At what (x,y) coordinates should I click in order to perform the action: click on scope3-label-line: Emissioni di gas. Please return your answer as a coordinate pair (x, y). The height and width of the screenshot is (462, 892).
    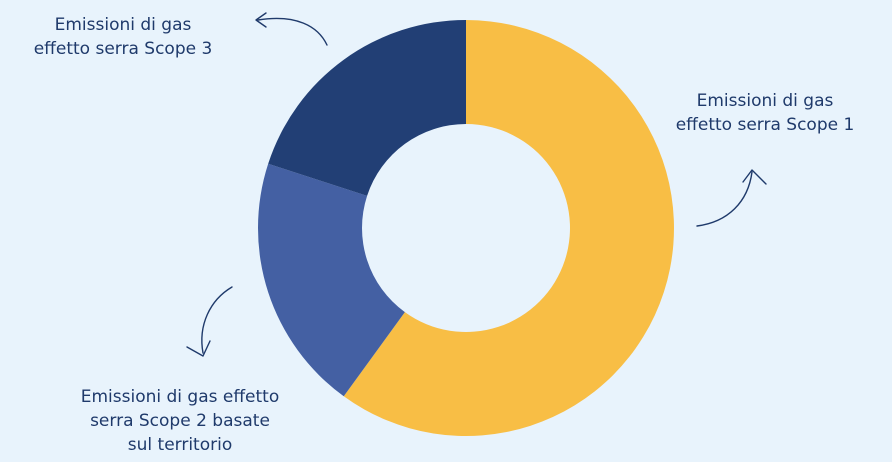
    Looking at the image, I should click on (123, 25).